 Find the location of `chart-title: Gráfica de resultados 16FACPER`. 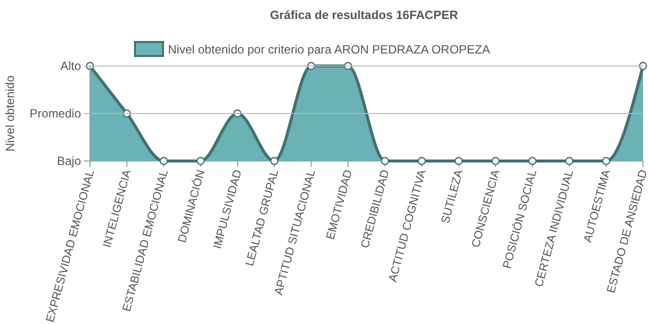

chart-title: Gráfica de resultados 16FACPER is located at coordinates (364, 15).